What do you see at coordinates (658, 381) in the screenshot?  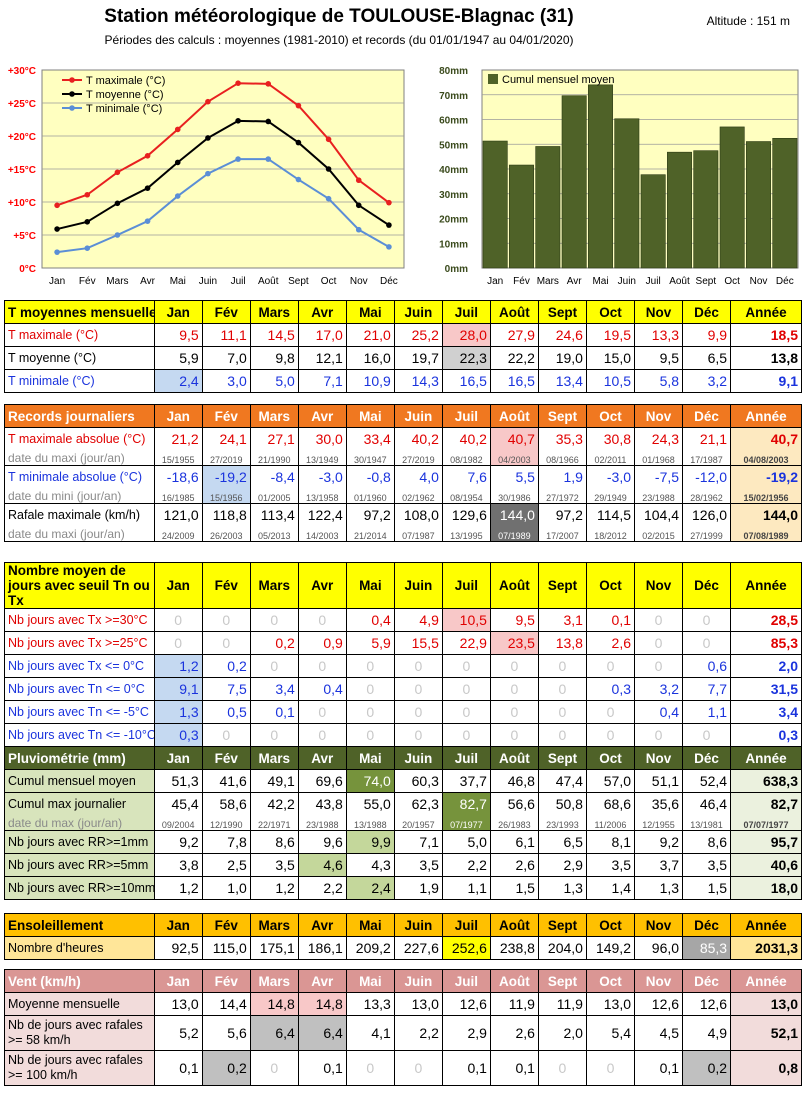 I see `value-cell: 5,8` at bounding box center [658, 381].